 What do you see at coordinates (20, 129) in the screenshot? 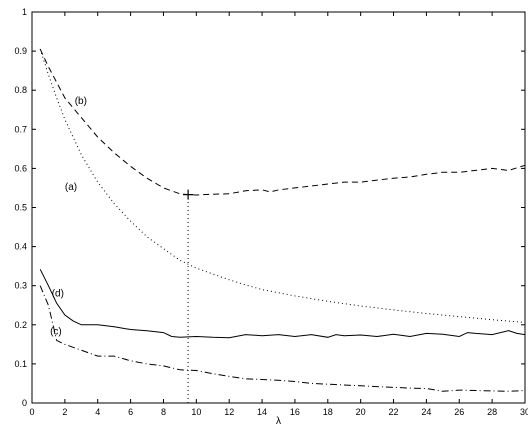
I see `y-tick-label: 0.7` at bounding box center [20, 129].